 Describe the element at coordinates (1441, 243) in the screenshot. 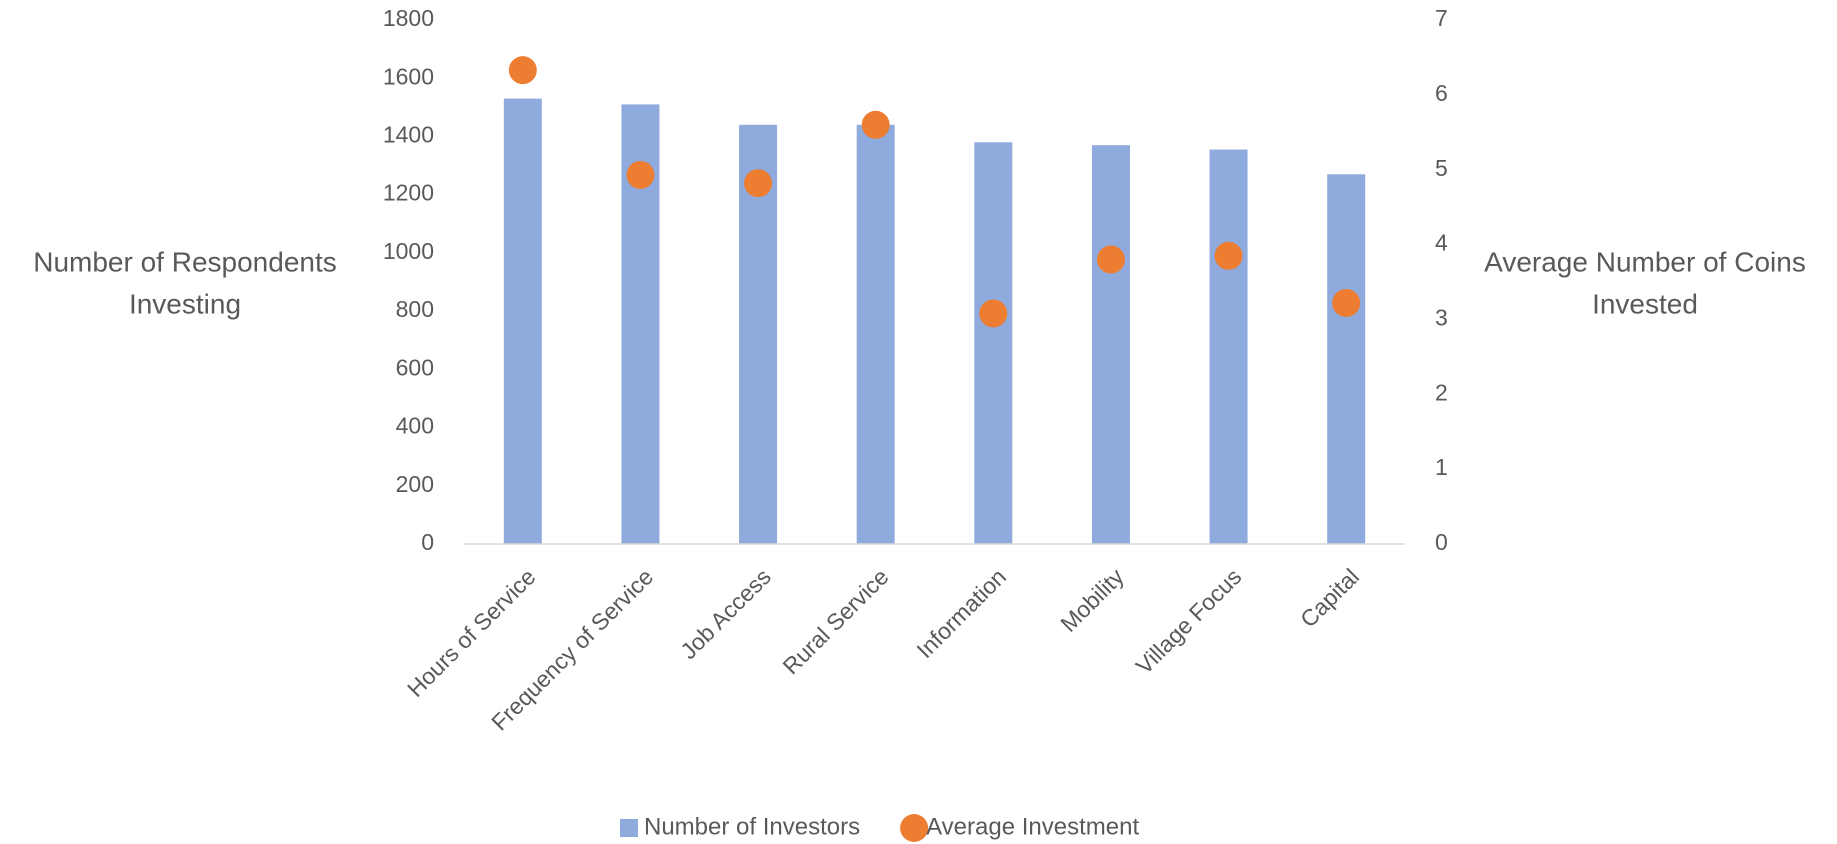

I see `y2-tick-label: 4` at that location.